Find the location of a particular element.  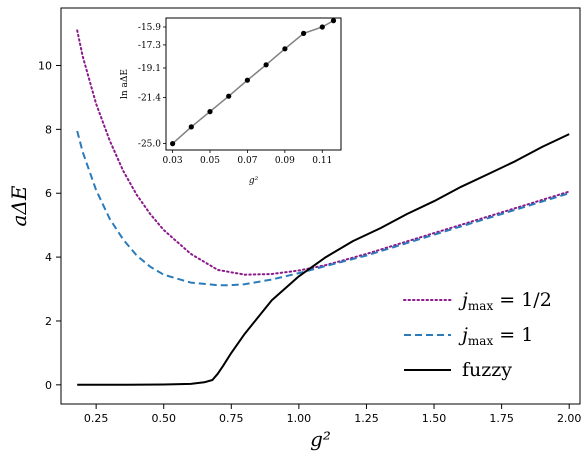

inset-x-tick-label: 0.11 is located at coordinates (322, 161).